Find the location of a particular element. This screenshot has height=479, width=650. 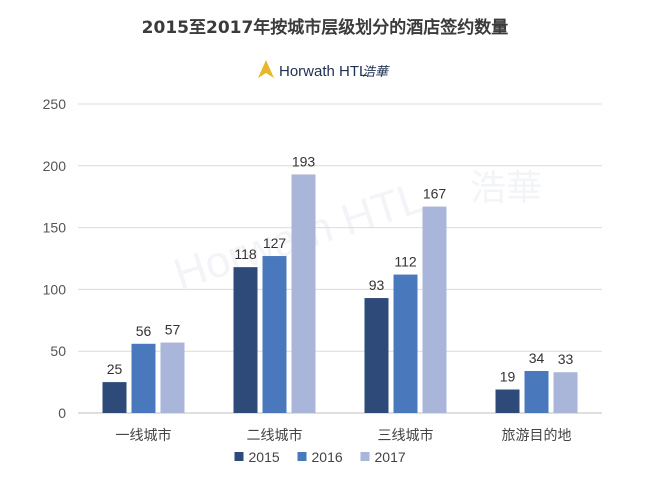

category-label: 二线城市 is located at coordinates (275, 435).